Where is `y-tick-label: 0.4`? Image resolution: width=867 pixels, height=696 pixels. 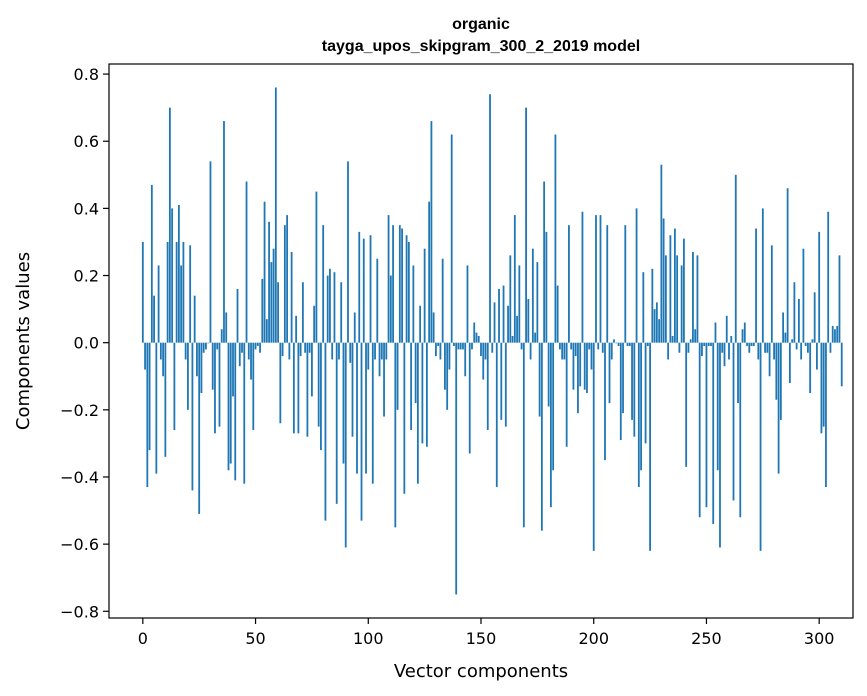 y-tick-label: 0.4 is located at coordinates (86, 208).